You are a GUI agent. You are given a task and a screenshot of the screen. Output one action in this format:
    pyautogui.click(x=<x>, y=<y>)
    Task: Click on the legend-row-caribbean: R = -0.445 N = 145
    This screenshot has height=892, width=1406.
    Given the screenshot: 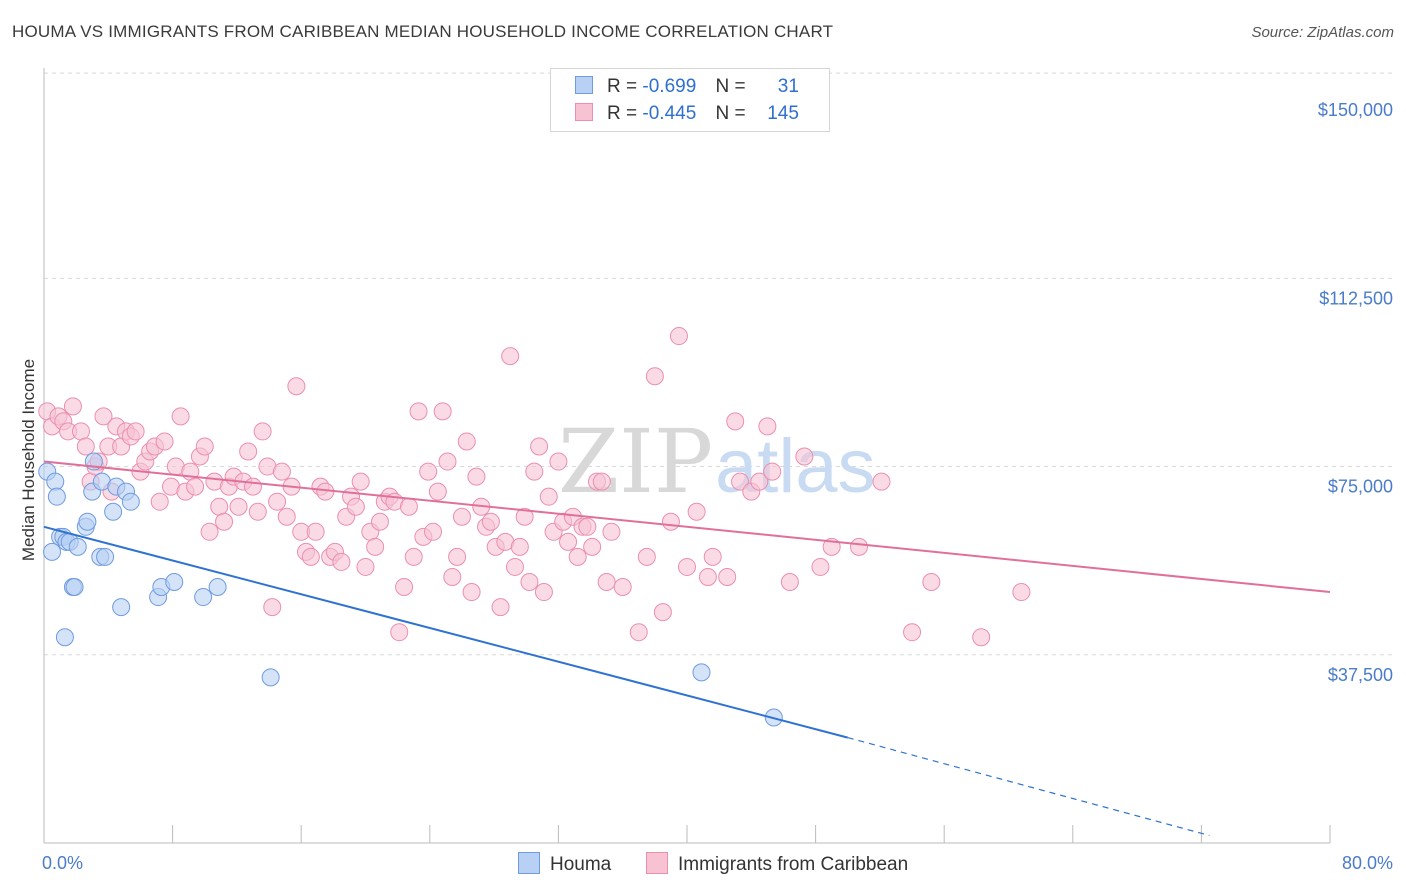 What is the action you would take?
    pyautogui.click(x=687, y=114)
    